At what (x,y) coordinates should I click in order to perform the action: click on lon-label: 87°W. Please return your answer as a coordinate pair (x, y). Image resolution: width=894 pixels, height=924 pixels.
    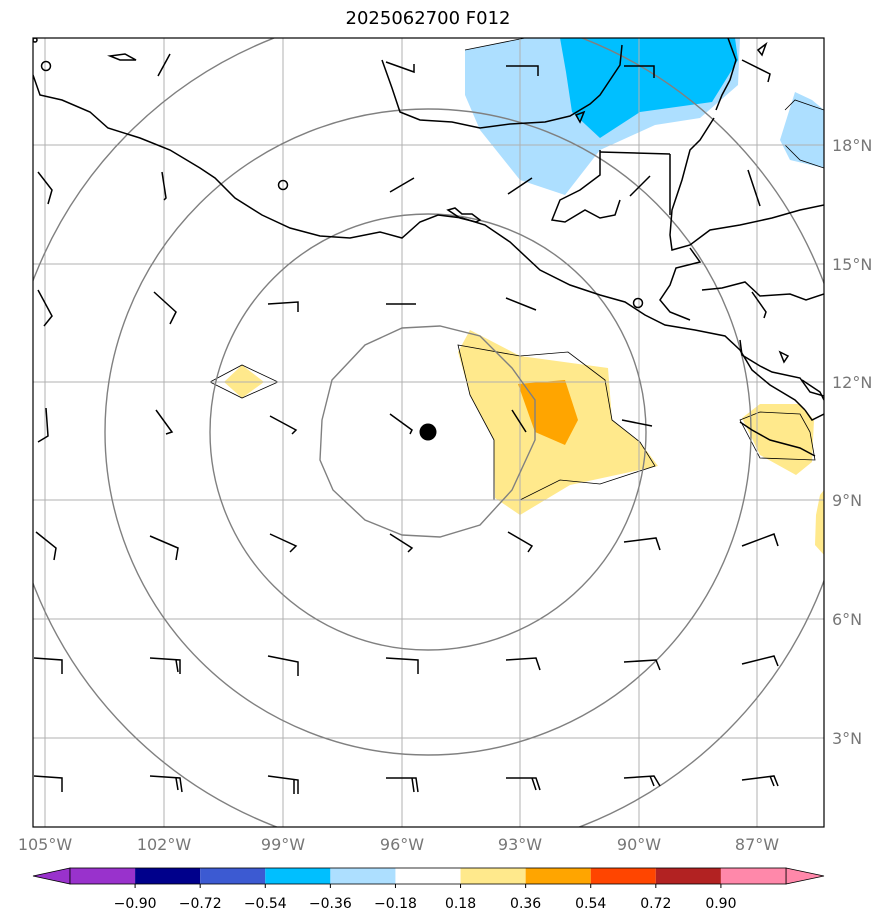
    Looking at the image, I should click on (757, 844).